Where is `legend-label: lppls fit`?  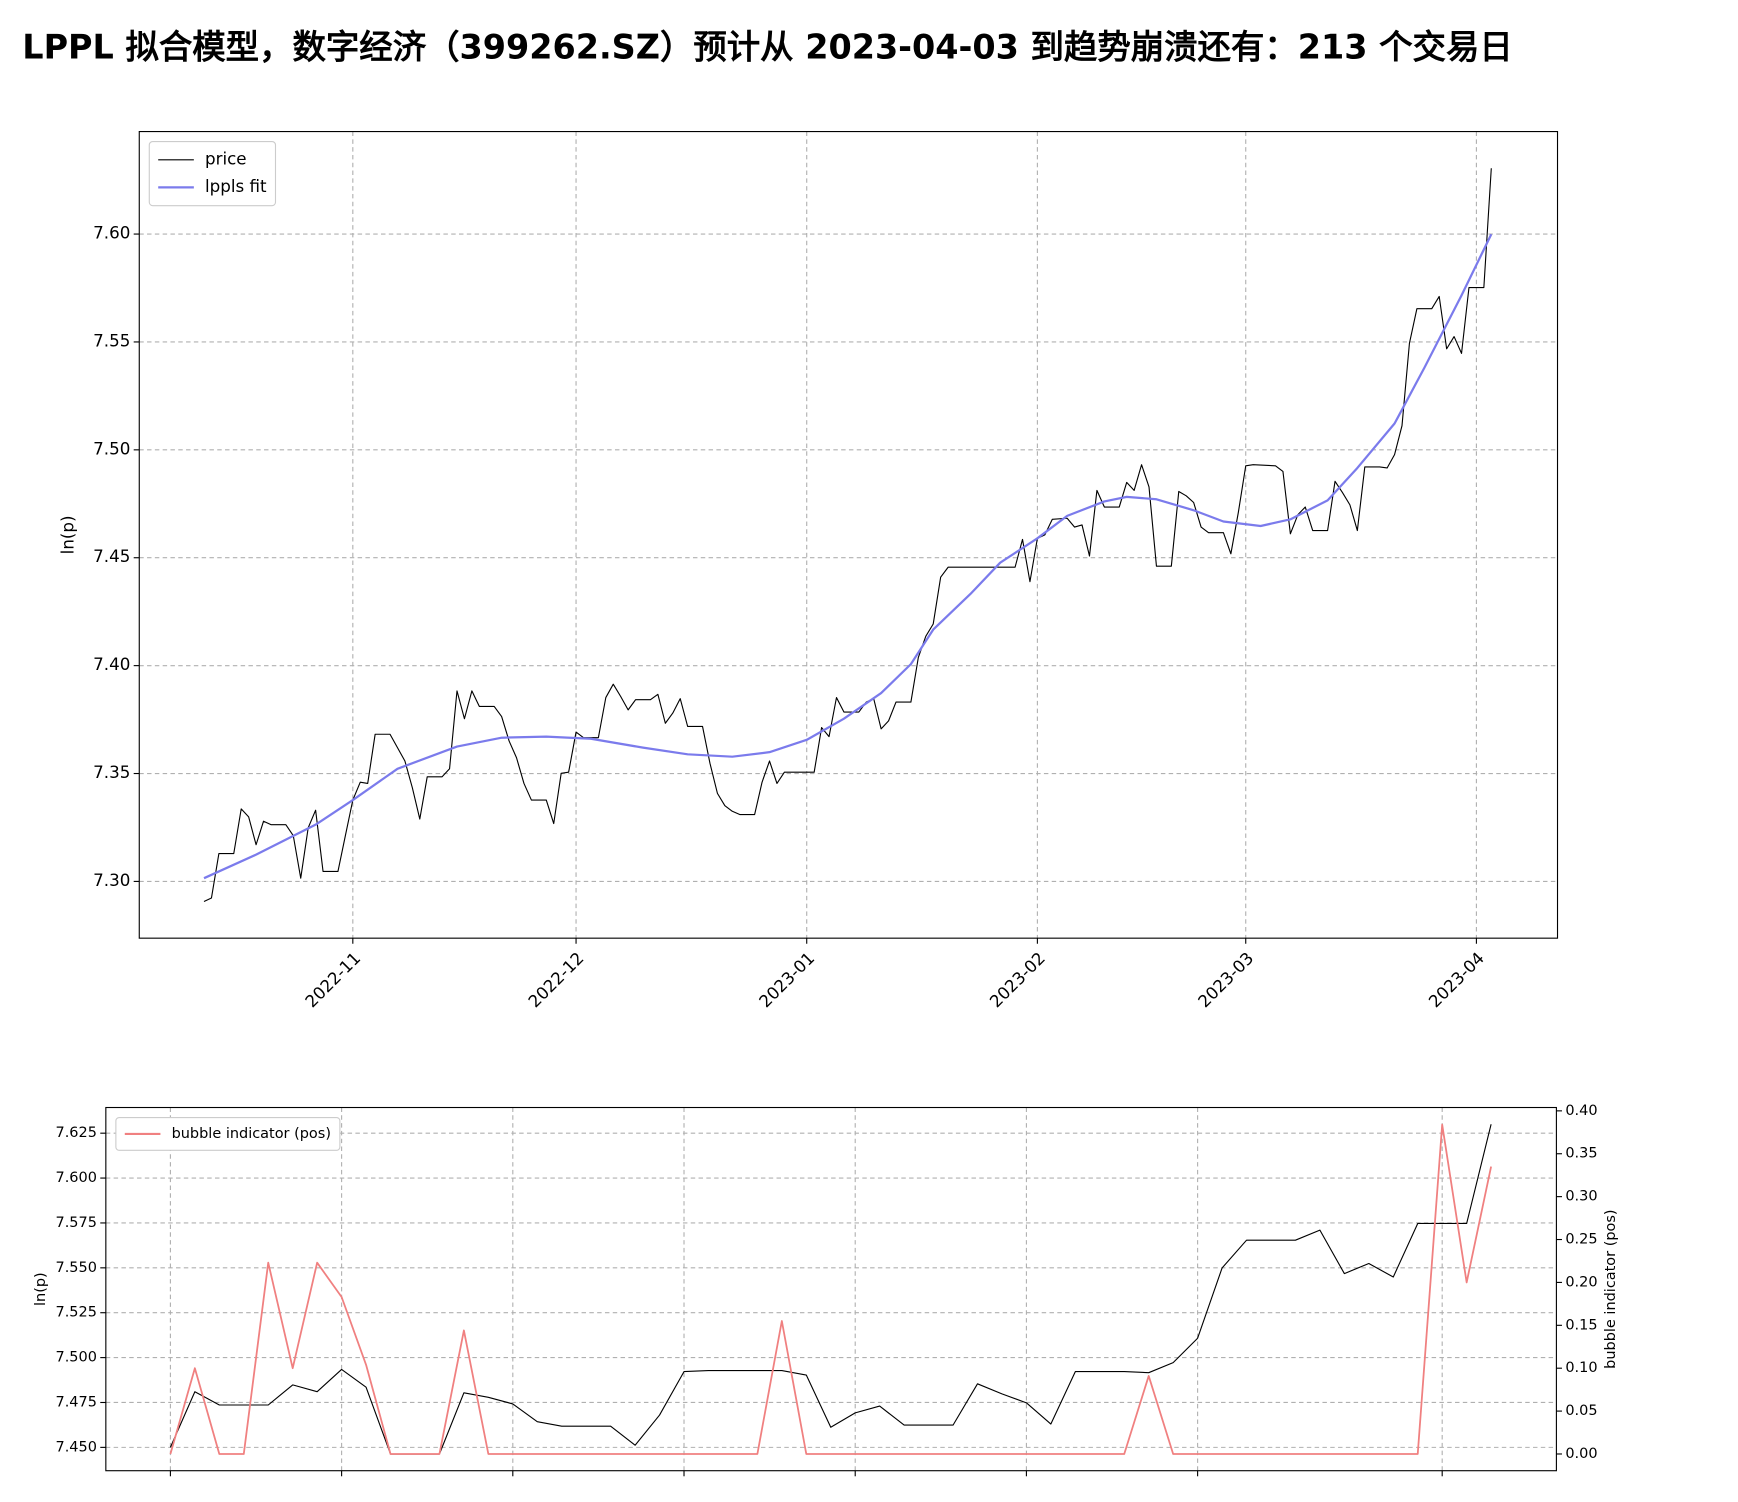 legend-label: lppls fit is located at coordinates (236, 186).